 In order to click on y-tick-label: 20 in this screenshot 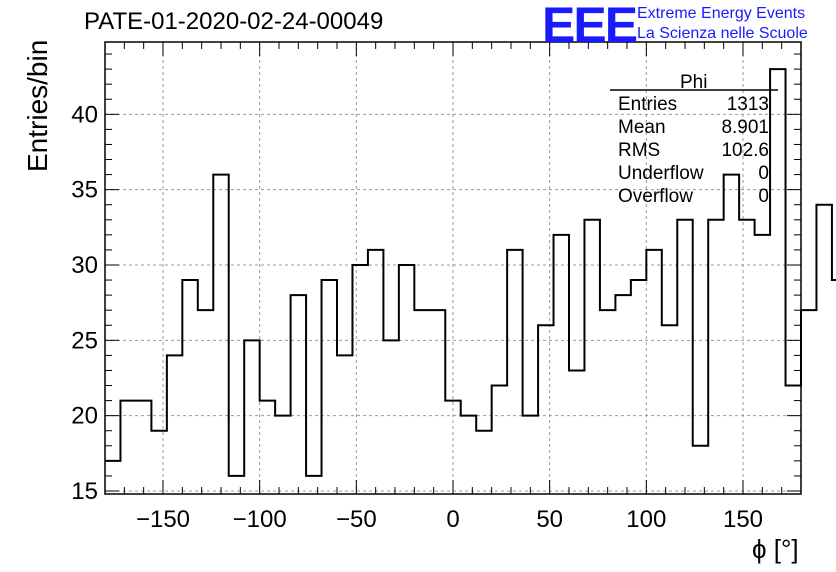, I will do `click(84, 416)`.